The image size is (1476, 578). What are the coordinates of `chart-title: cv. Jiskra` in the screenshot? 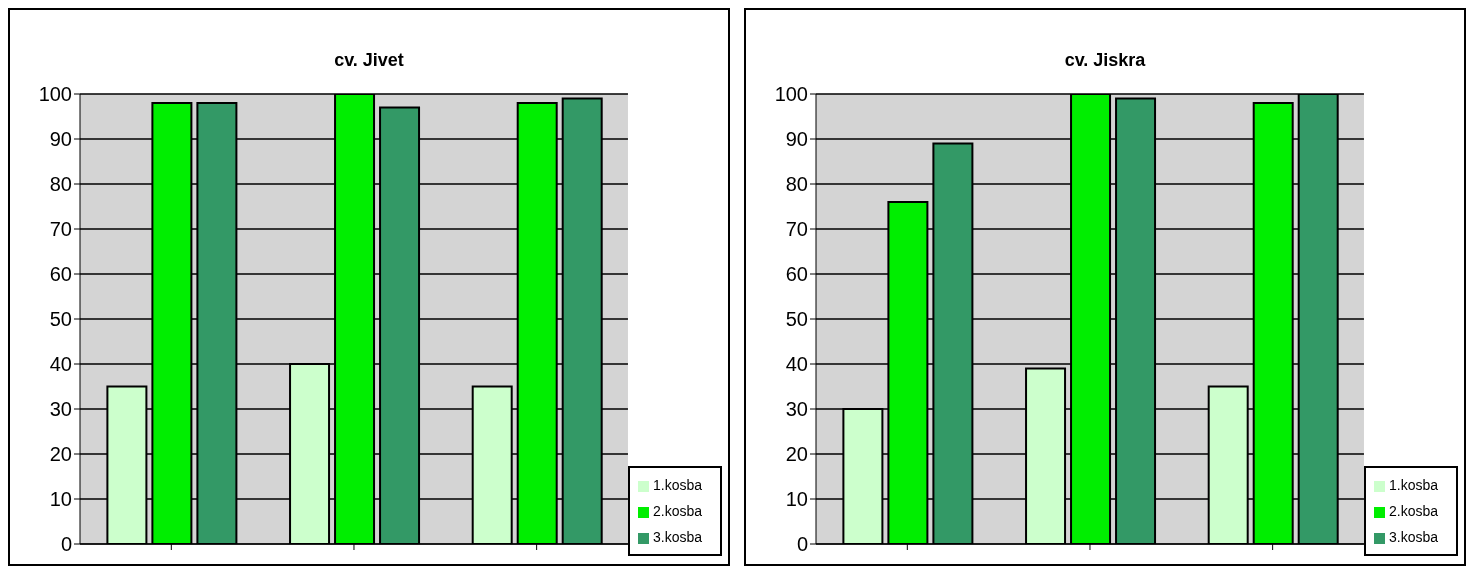 It's located at (1105, 61).